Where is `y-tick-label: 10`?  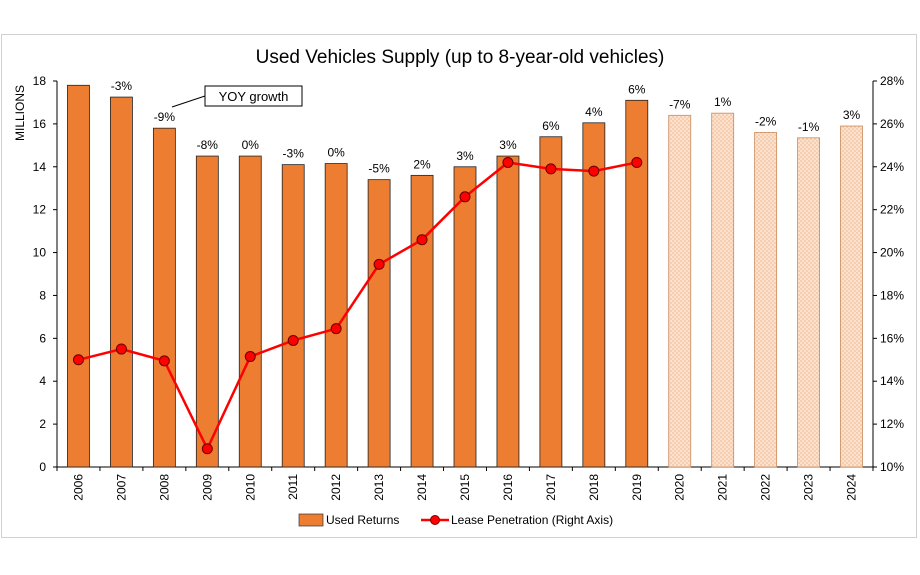 y-tick-label: 10 is located at coordinates (40, 253).